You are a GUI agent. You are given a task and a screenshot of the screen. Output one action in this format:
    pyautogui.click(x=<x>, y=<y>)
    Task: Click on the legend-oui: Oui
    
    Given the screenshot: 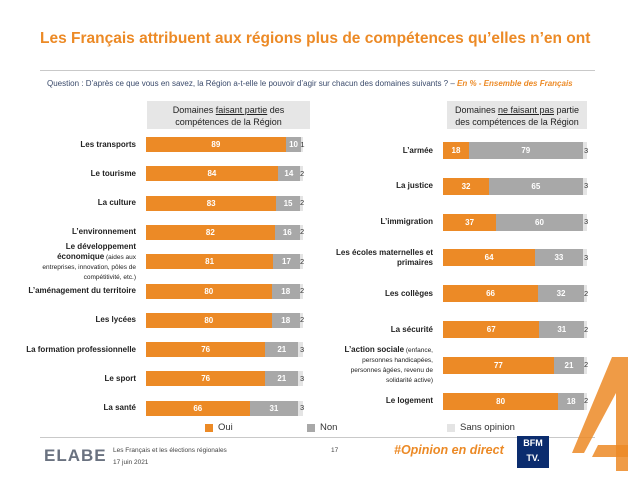 What is the action you would take?
    pyautogui.click(x=219, y=427)
    